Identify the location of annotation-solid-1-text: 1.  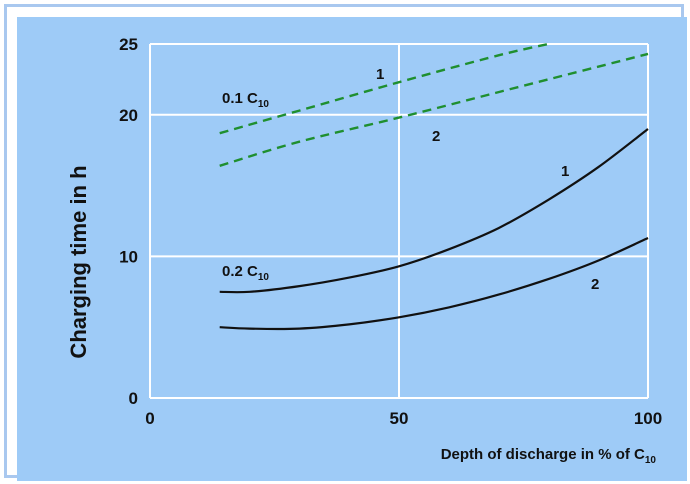
(565, 171).